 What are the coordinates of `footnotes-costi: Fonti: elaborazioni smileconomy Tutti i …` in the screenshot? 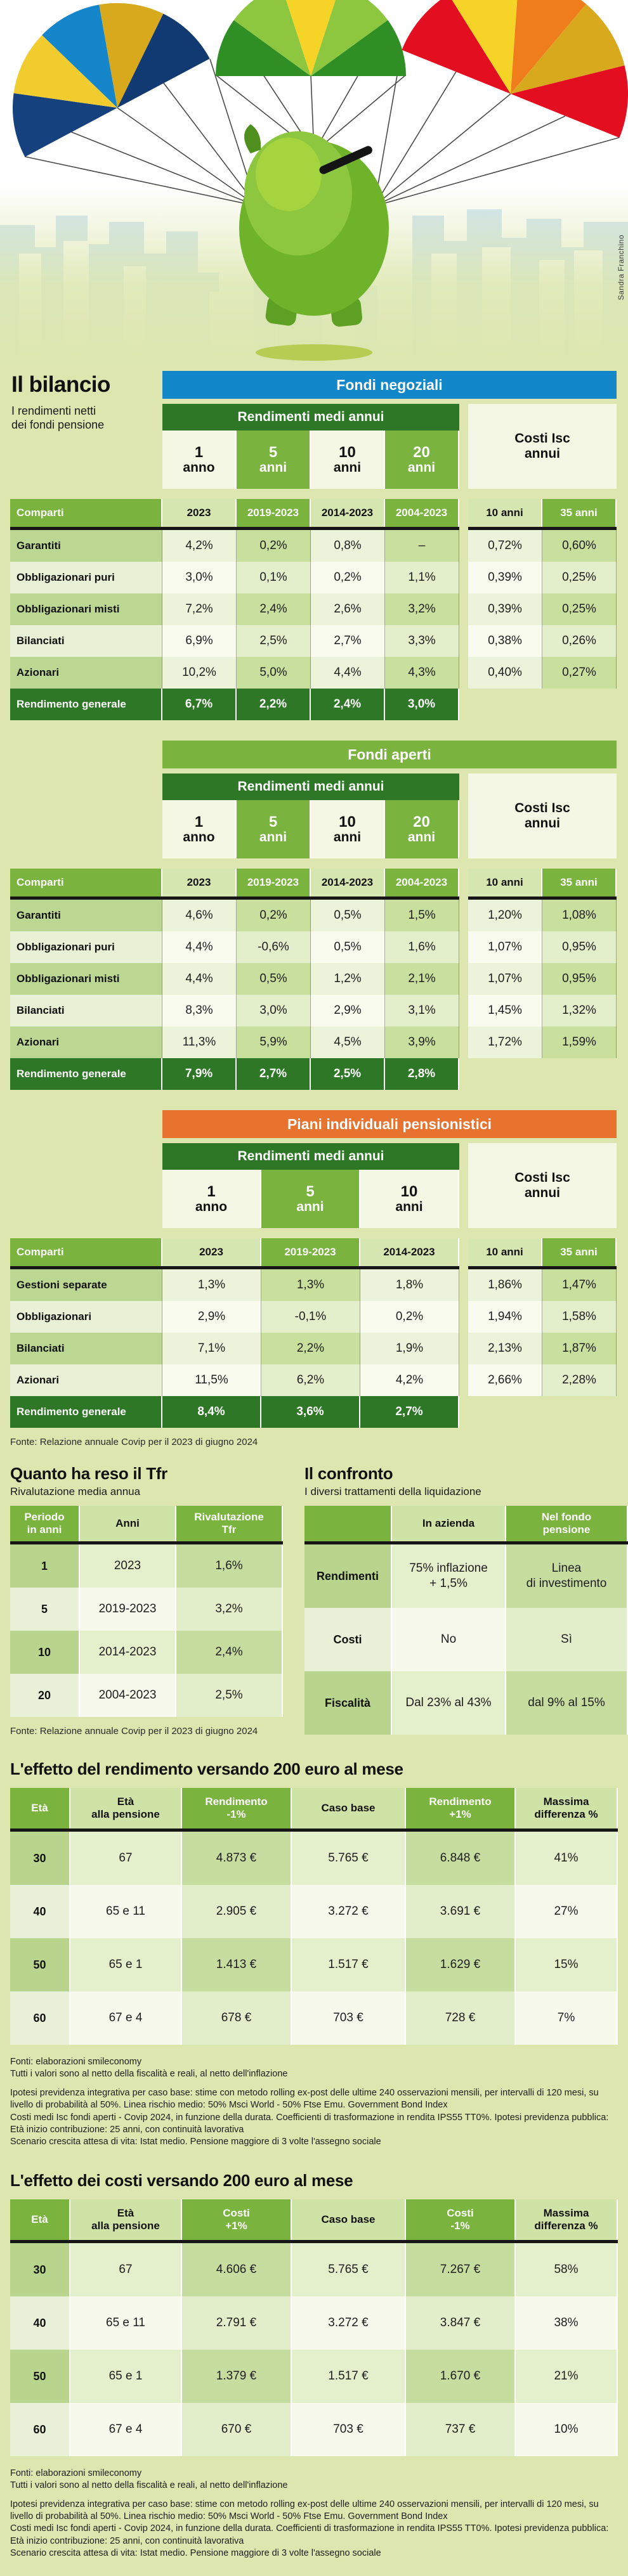 It's located at (314, 2514).